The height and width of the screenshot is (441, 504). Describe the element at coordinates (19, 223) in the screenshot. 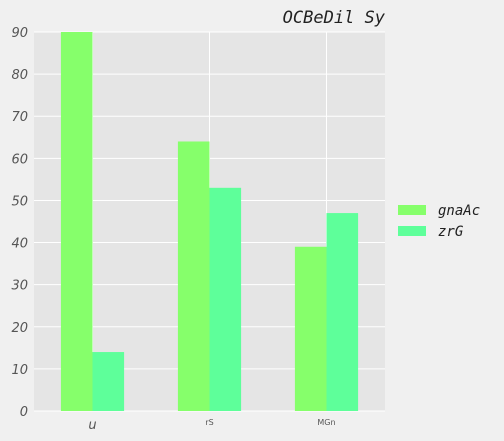

I see `y-axis-ticks: 0 10 20 30 40 50 60 70 80 90` at that location.